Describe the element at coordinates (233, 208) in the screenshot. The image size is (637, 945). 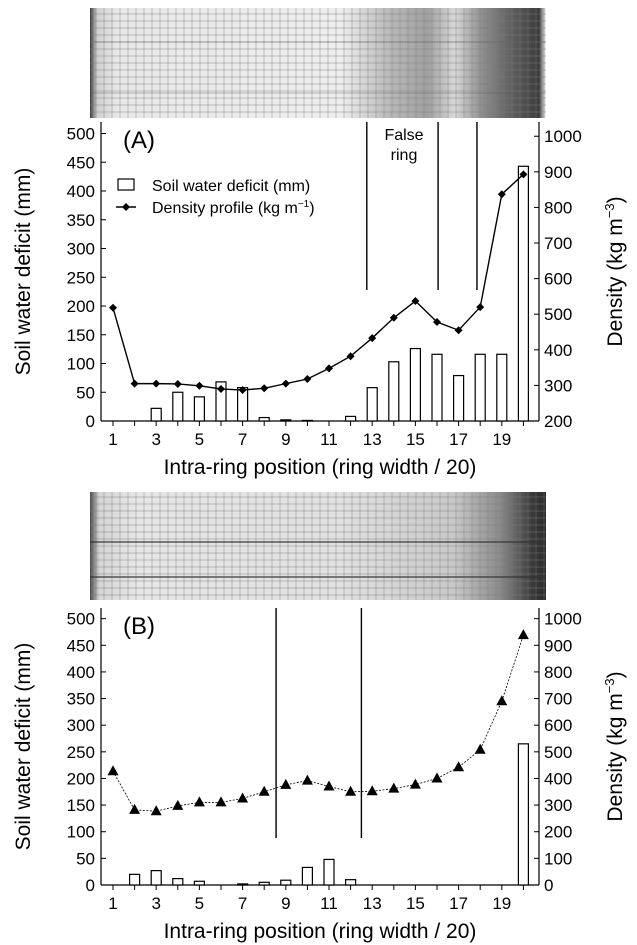
I see `legend-label-line: Density profile (kg m−1)` at that location.